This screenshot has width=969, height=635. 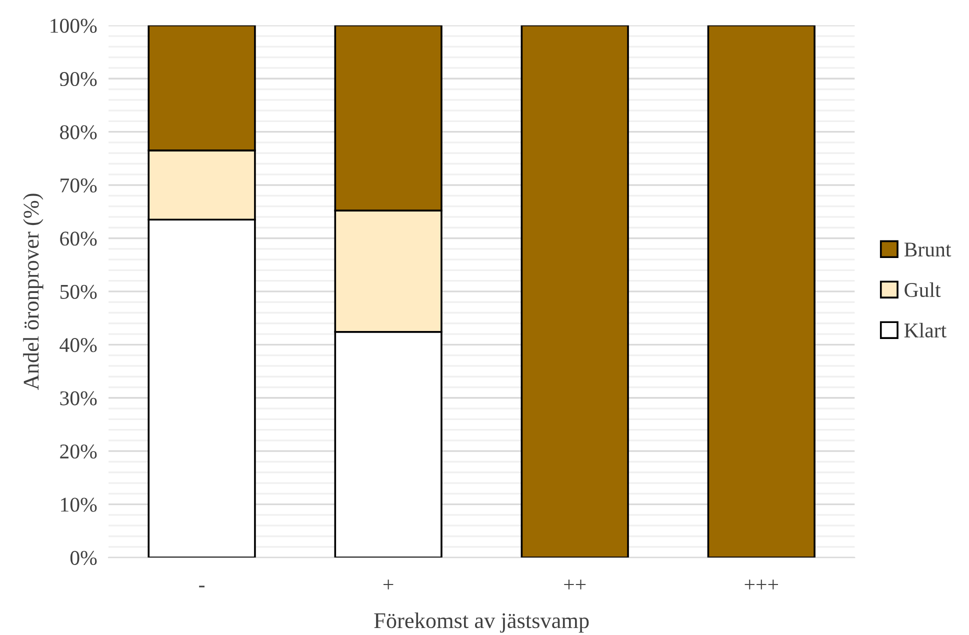 What do you see at coordinates (202, 587) in the screenshot?
I see `x-tick-label: -` at bounding box center [202, 587].